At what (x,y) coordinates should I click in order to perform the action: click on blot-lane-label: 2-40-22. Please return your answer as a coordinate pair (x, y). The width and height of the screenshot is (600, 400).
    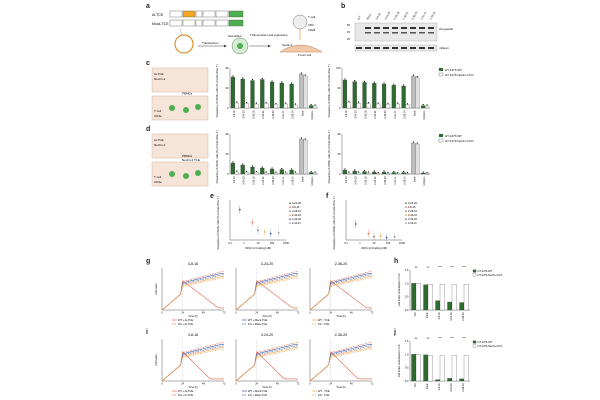
    Looking at the image, I should click on (405, 15).